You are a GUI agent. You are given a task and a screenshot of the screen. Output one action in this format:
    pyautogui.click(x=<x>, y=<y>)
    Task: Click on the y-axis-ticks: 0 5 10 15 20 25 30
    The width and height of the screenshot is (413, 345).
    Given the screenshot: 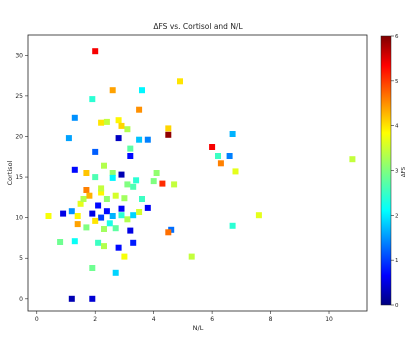 What is the action you would take?
    pyautogui.click(x=21, y=177)
    